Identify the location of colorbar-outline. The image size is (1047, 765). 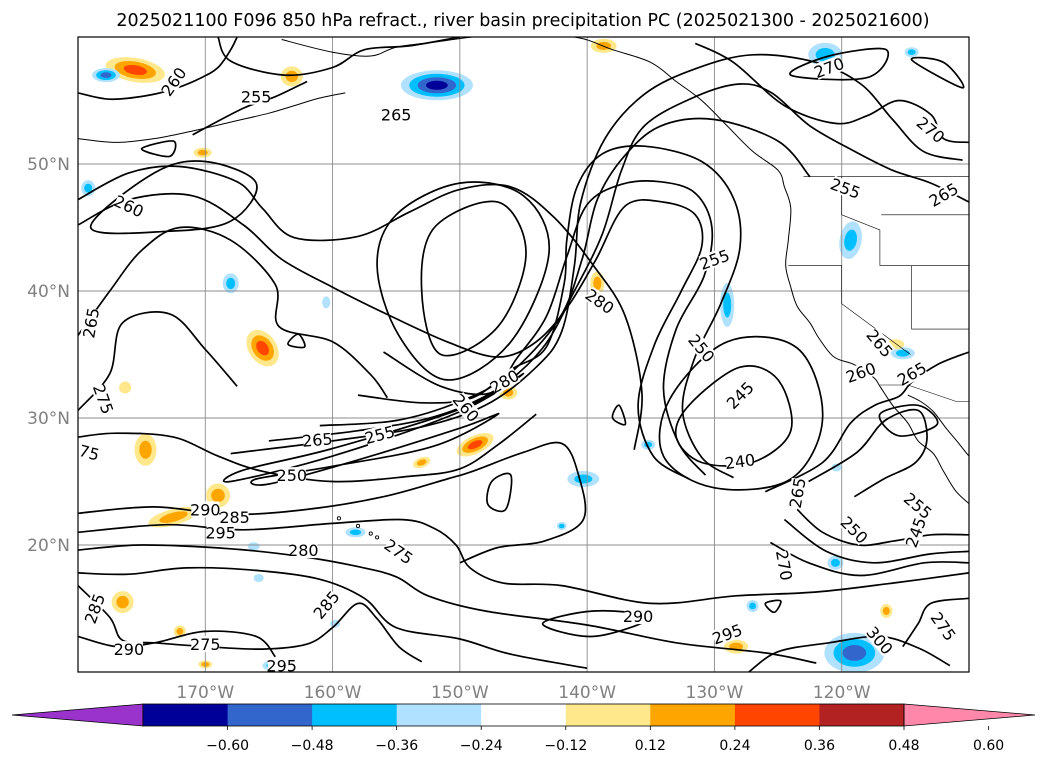
(523, 715).